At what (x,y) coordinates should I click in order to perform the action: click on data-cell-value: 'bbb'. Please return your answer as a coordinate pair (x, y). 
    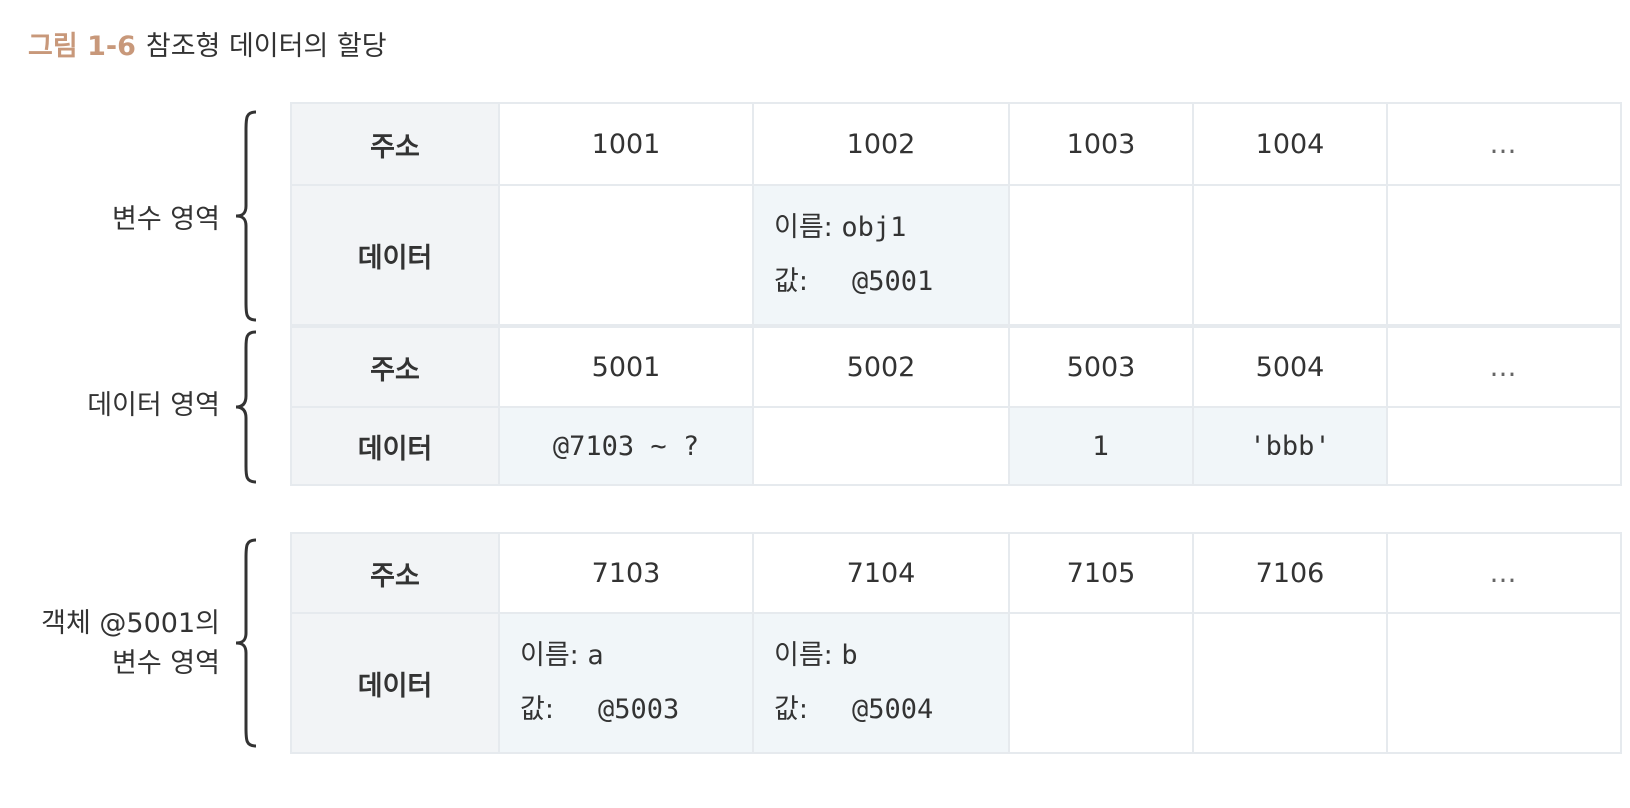
    Looking at the image, I should click on (1290, 446).